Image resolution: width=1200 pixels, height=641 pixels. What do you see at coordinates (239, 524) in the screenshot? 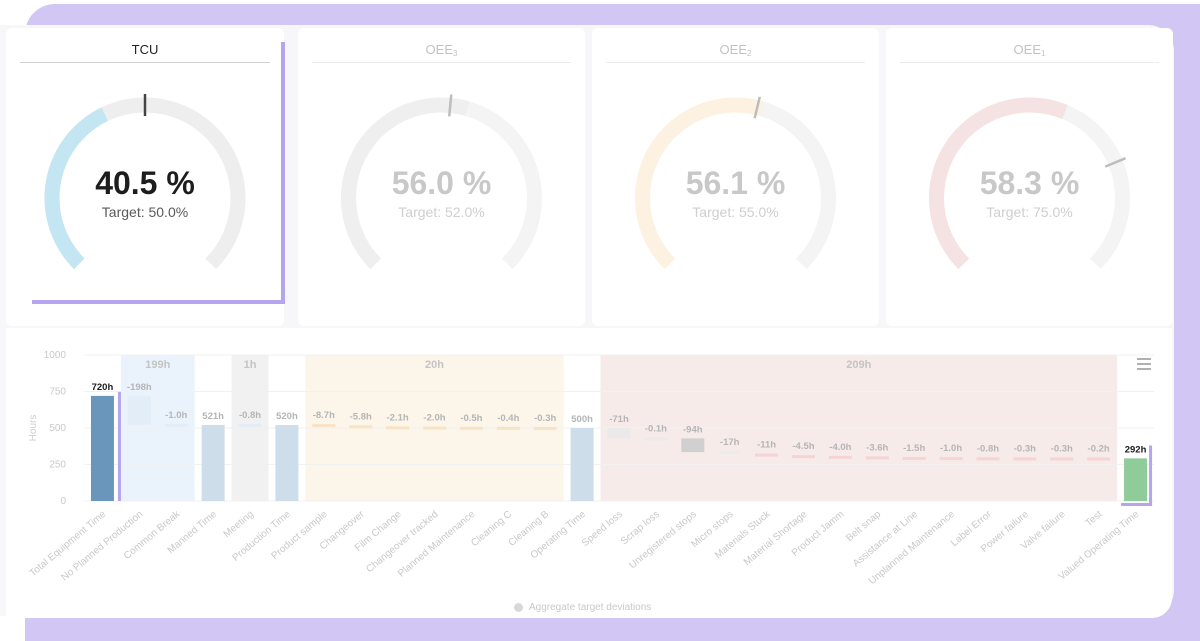
I see `x-category-label: Meeting` at bounding box center [239, 524].